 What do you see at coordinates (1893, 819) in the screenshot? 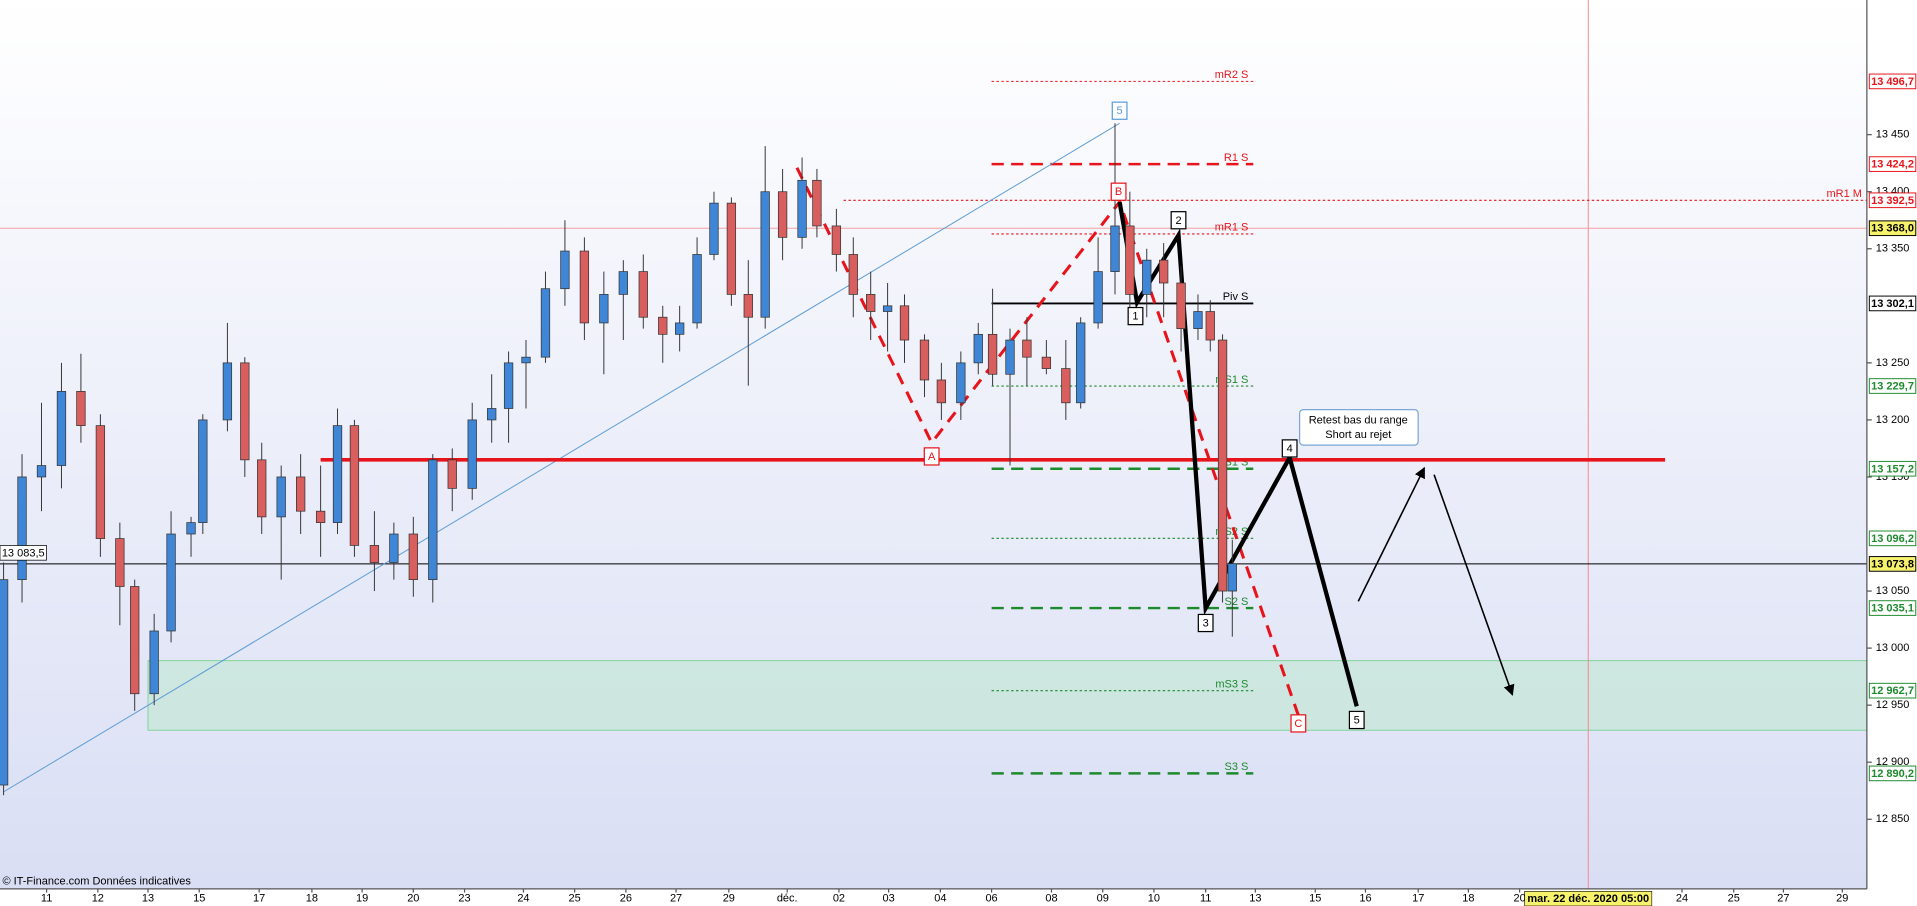
I see `y-tick-label: 12 850` at bounding box center [1893, 819].